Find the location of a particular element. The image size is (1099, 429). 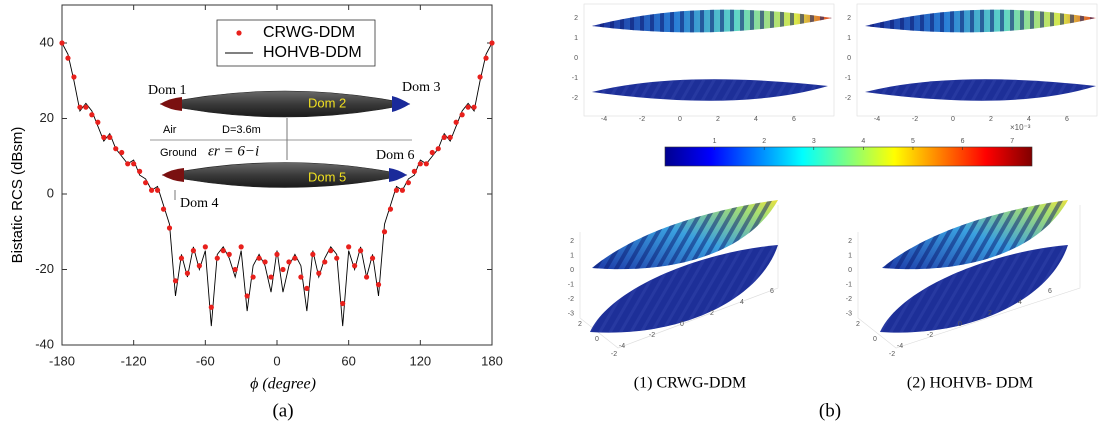

colorbar-tick-label: 7 is located at coordinates (1012, 141).